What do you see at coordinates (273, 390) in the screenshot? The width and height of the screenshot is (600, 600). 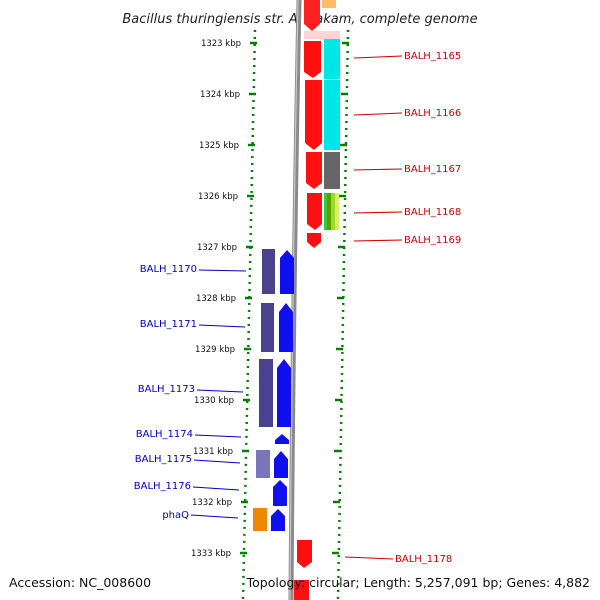 I see `reverse-genes` at bounding box center [273, 390].